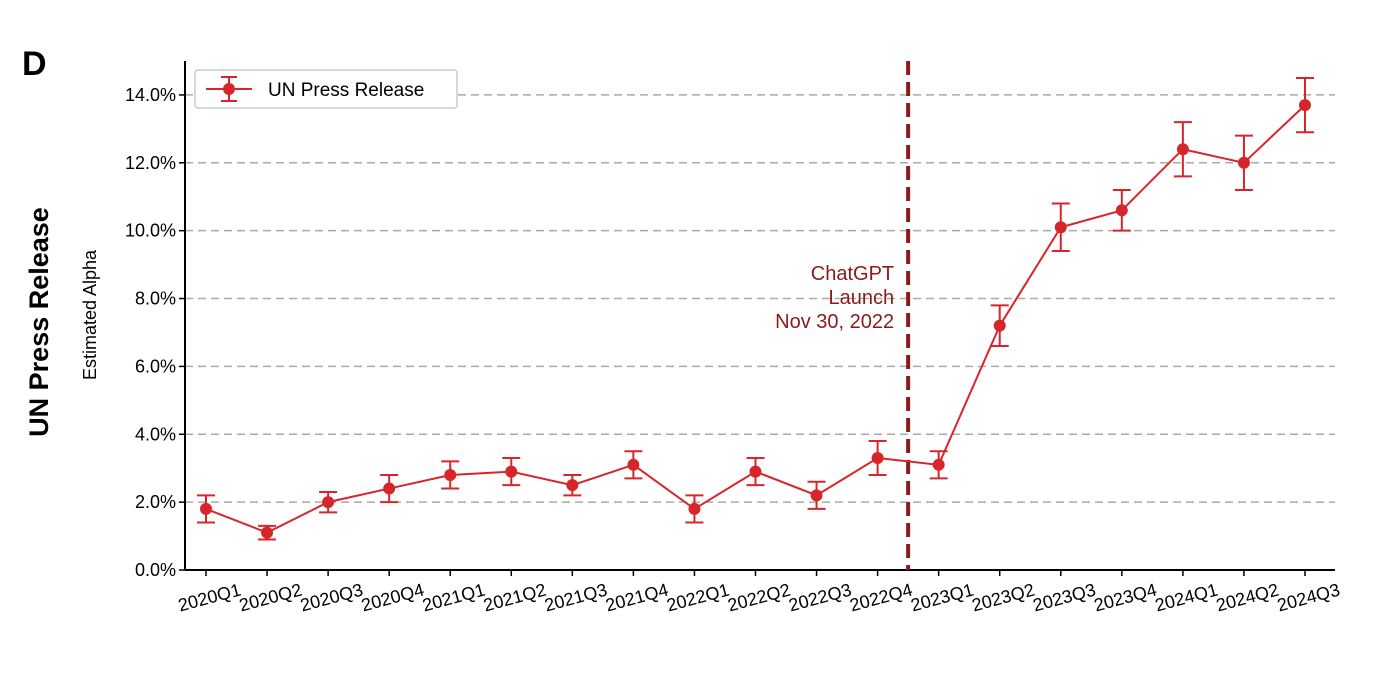 The width and height of the screenshot is (1400, 688). I want to click on x-tick-label: 2022Q3, so click(820, 598).